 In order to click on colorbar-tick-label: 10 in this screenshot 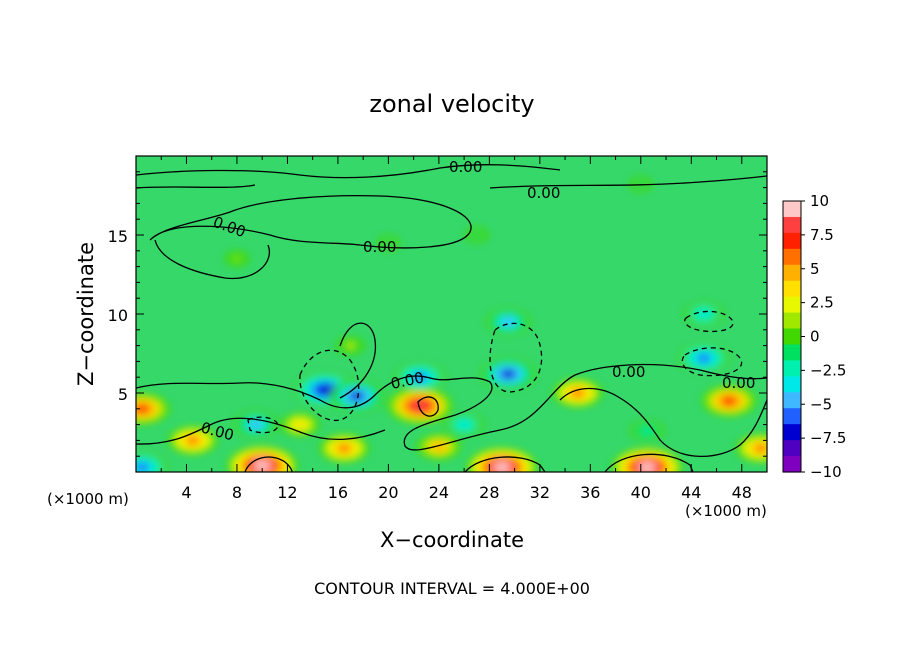, I will do `click(819, 201)`.